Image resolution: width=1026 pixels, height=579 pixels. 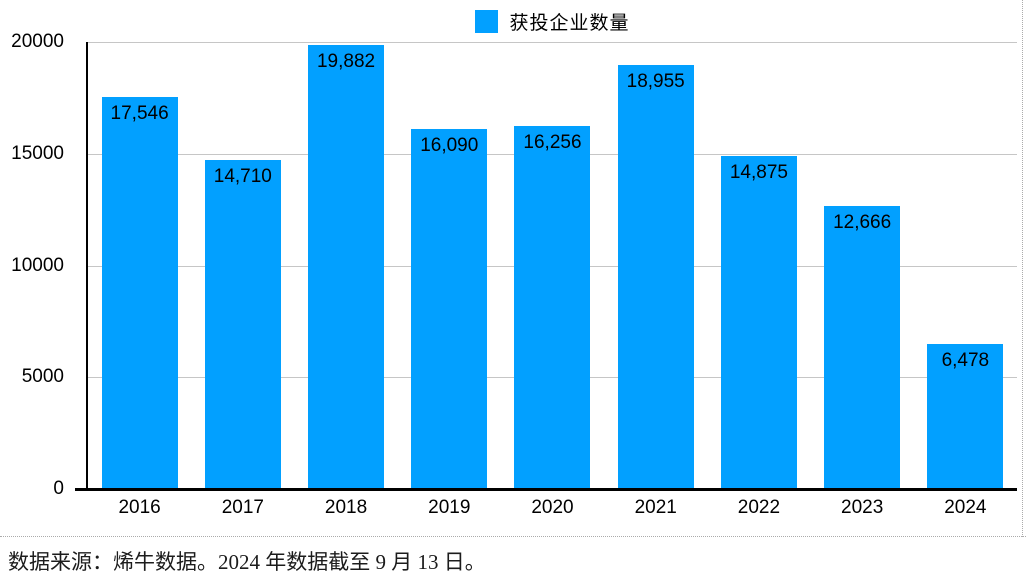 I want to click on y-tick-label: 5000, so click(x=42, y=377).